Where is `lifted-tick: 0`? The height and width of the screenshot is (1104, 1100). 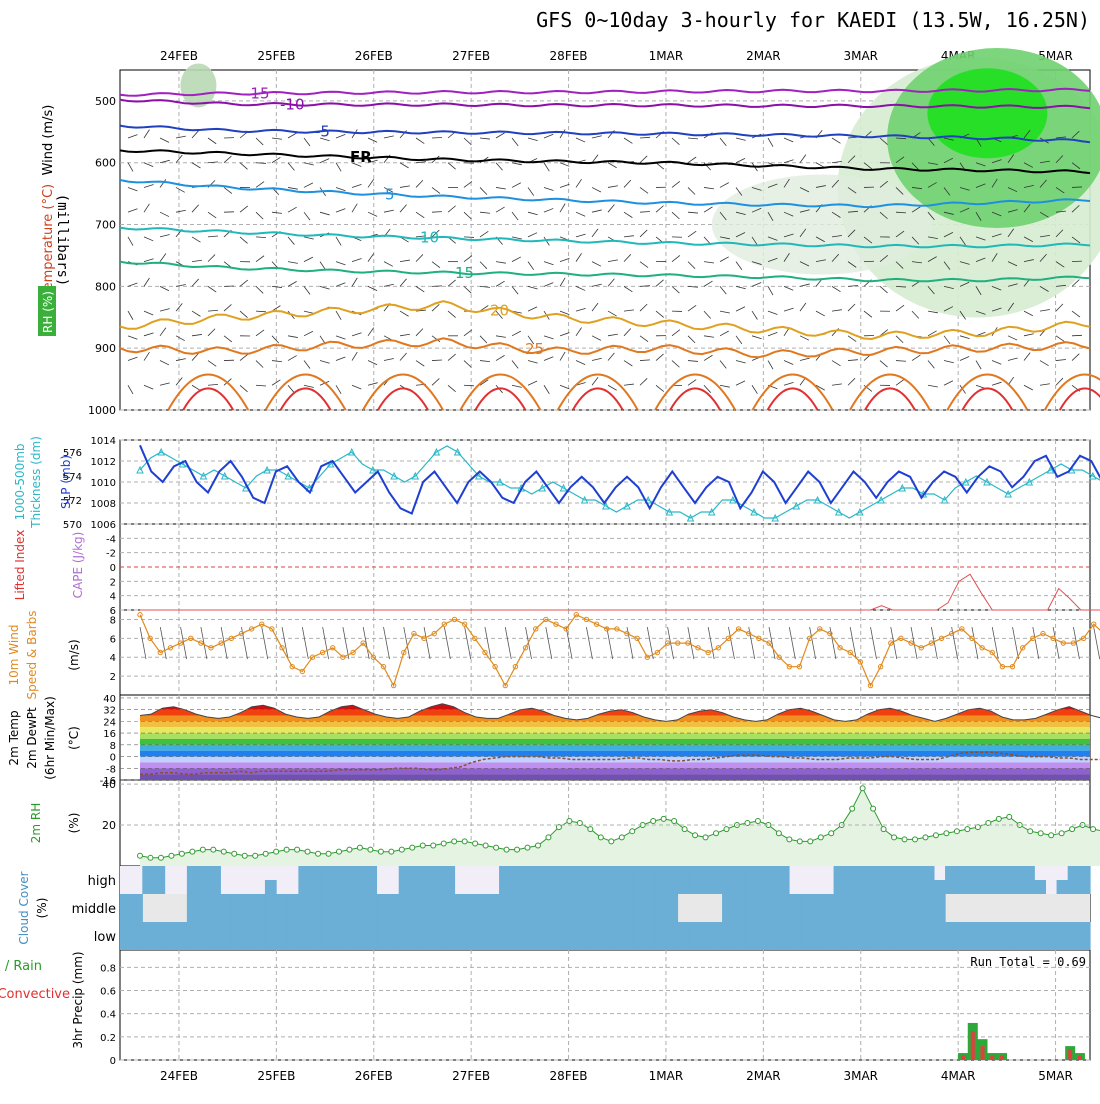 lifted-tick: 0 is located at coordinates (113, 568).